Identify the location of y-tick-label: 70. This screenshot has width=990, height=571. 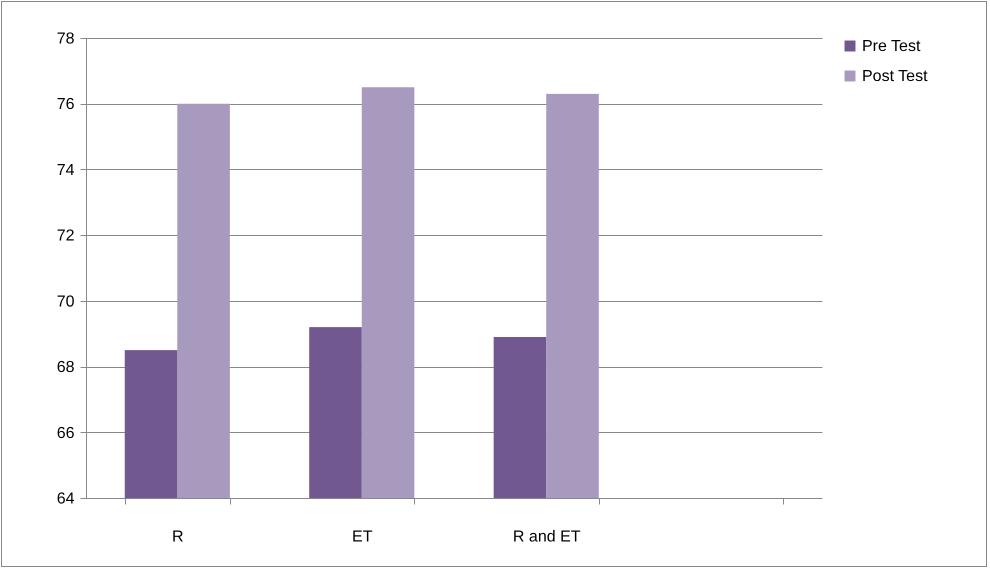
(65, 301).